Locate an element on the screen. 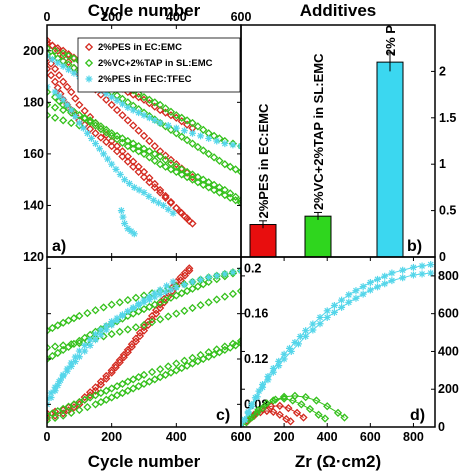 Image resolution: width=474 pixels, height=474 pixels. c-ytick-label-2: 0.16 is located at coordinates (256, 314).